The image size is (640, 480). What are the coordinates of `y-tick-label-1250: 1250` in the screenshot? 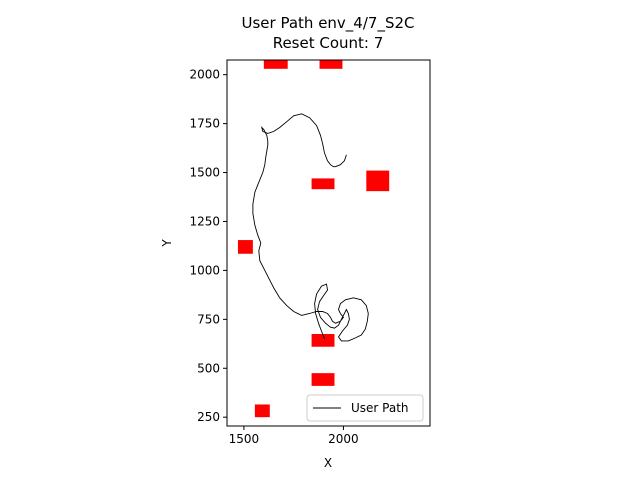 It's located at (204, 221).